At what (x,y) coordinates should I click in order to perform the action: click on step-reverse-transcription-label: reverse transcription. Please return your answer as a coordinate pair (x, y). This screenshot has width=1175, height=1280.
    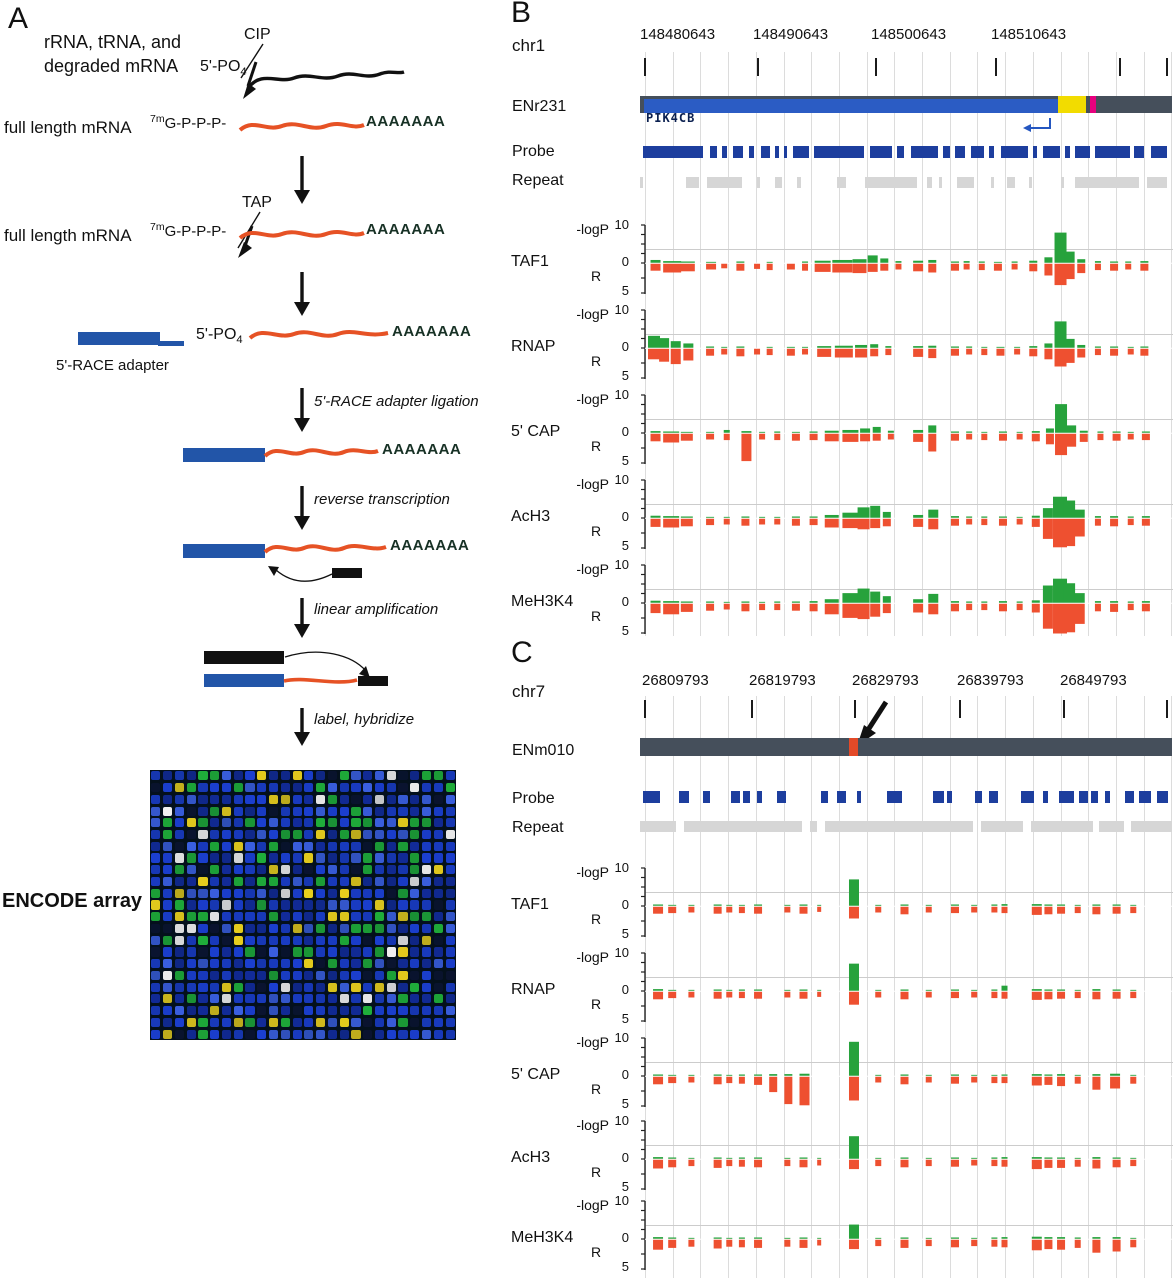
    Looking at the image, I should click on (382, 499).